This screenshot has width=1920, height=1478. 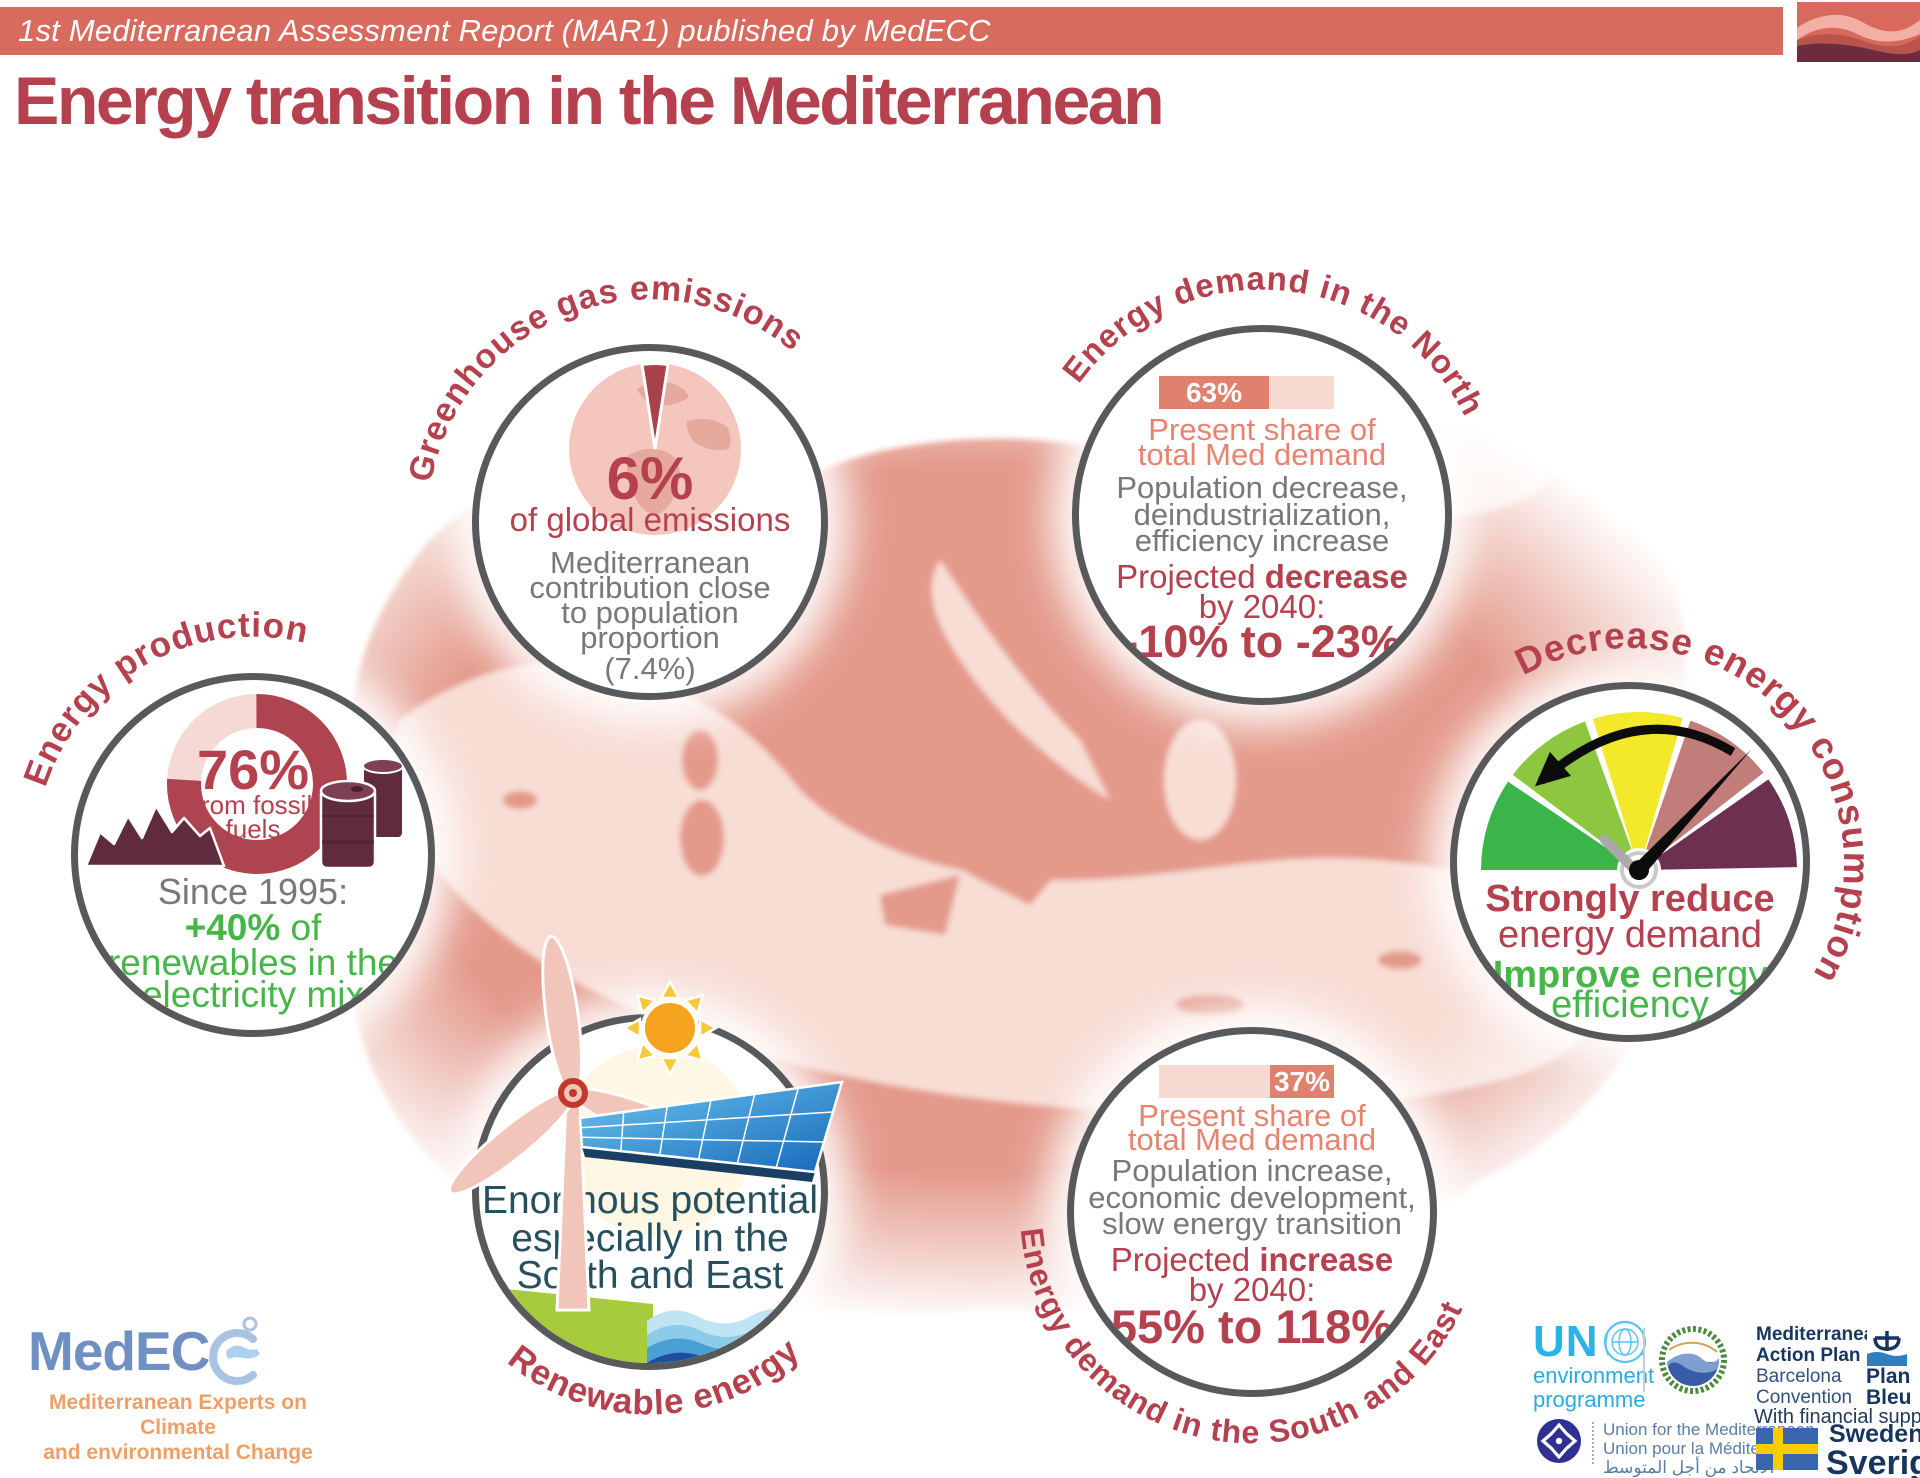 I want to click on map-text-line: Mediterranean, so click(x=1821, y=1334).